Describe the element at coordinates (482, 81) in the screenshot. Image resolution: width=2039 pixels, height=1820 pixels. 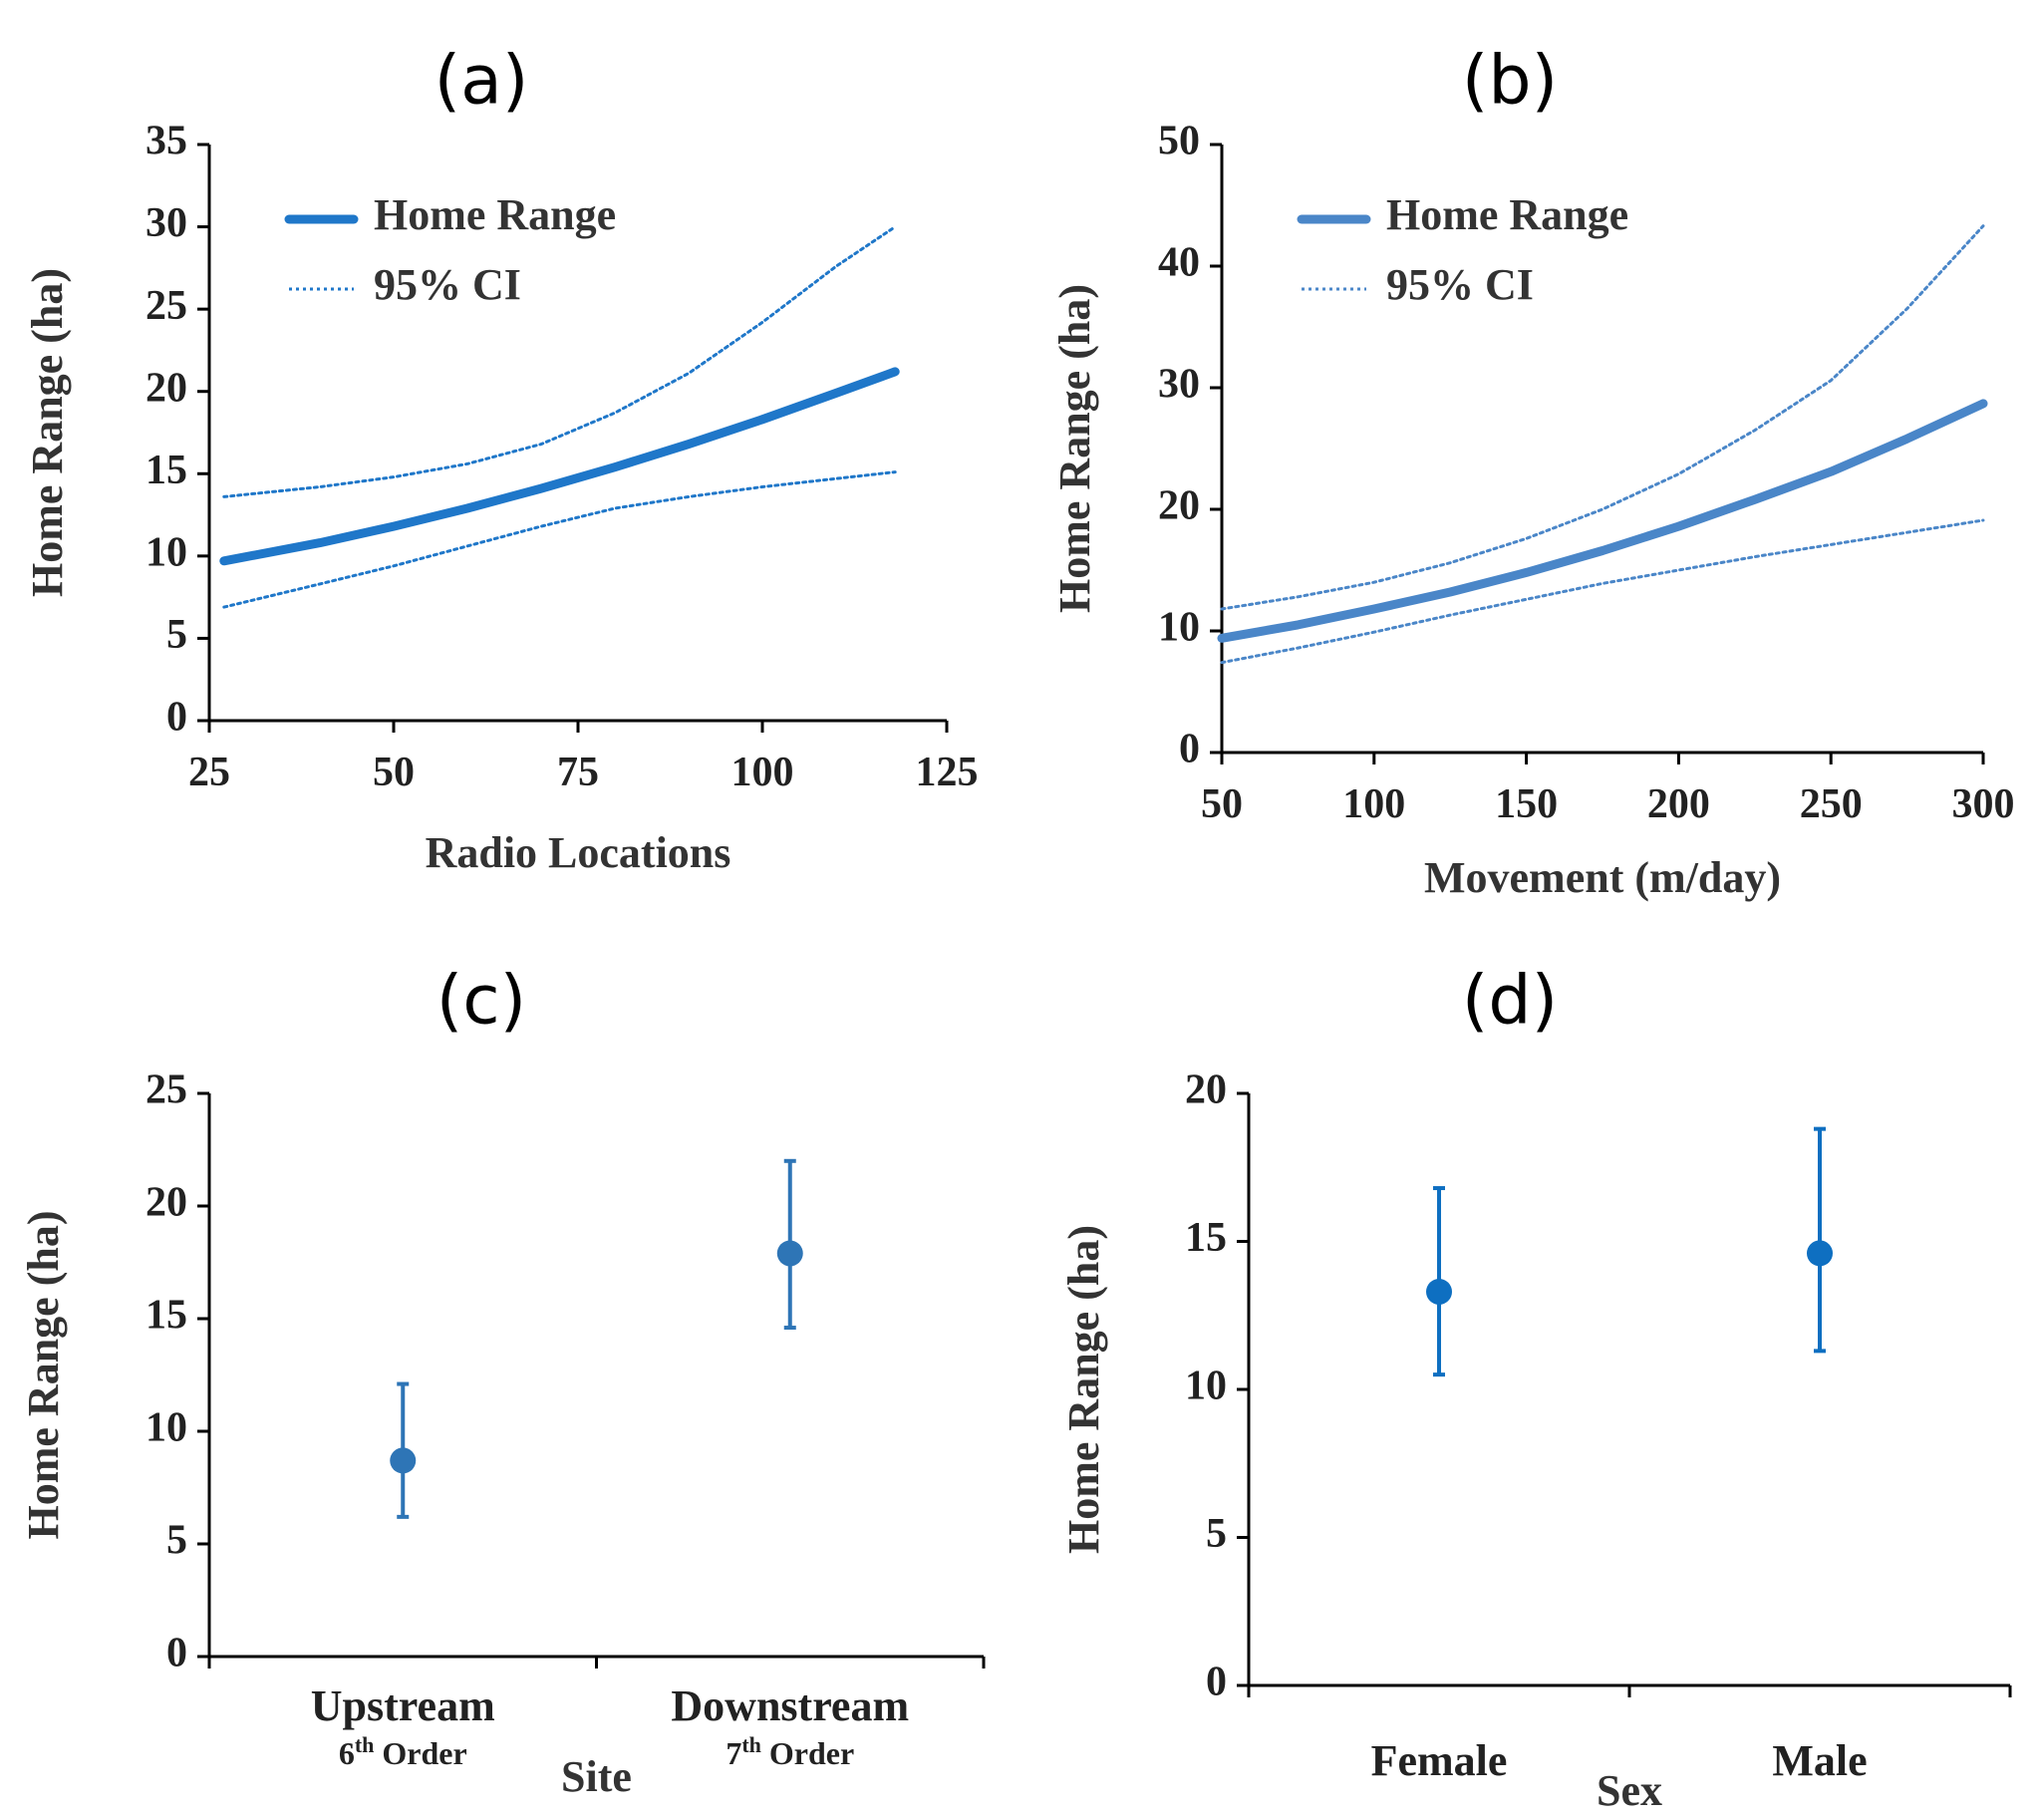
I see `panel-label: (a)` at that location.